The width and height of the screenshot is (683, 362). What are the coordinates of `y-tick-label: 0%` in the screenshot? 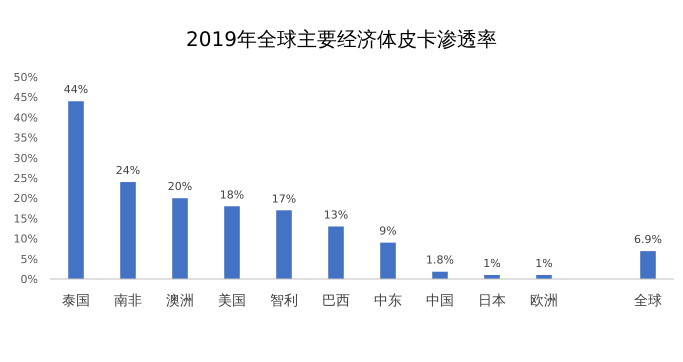 It's located at (29, 279).